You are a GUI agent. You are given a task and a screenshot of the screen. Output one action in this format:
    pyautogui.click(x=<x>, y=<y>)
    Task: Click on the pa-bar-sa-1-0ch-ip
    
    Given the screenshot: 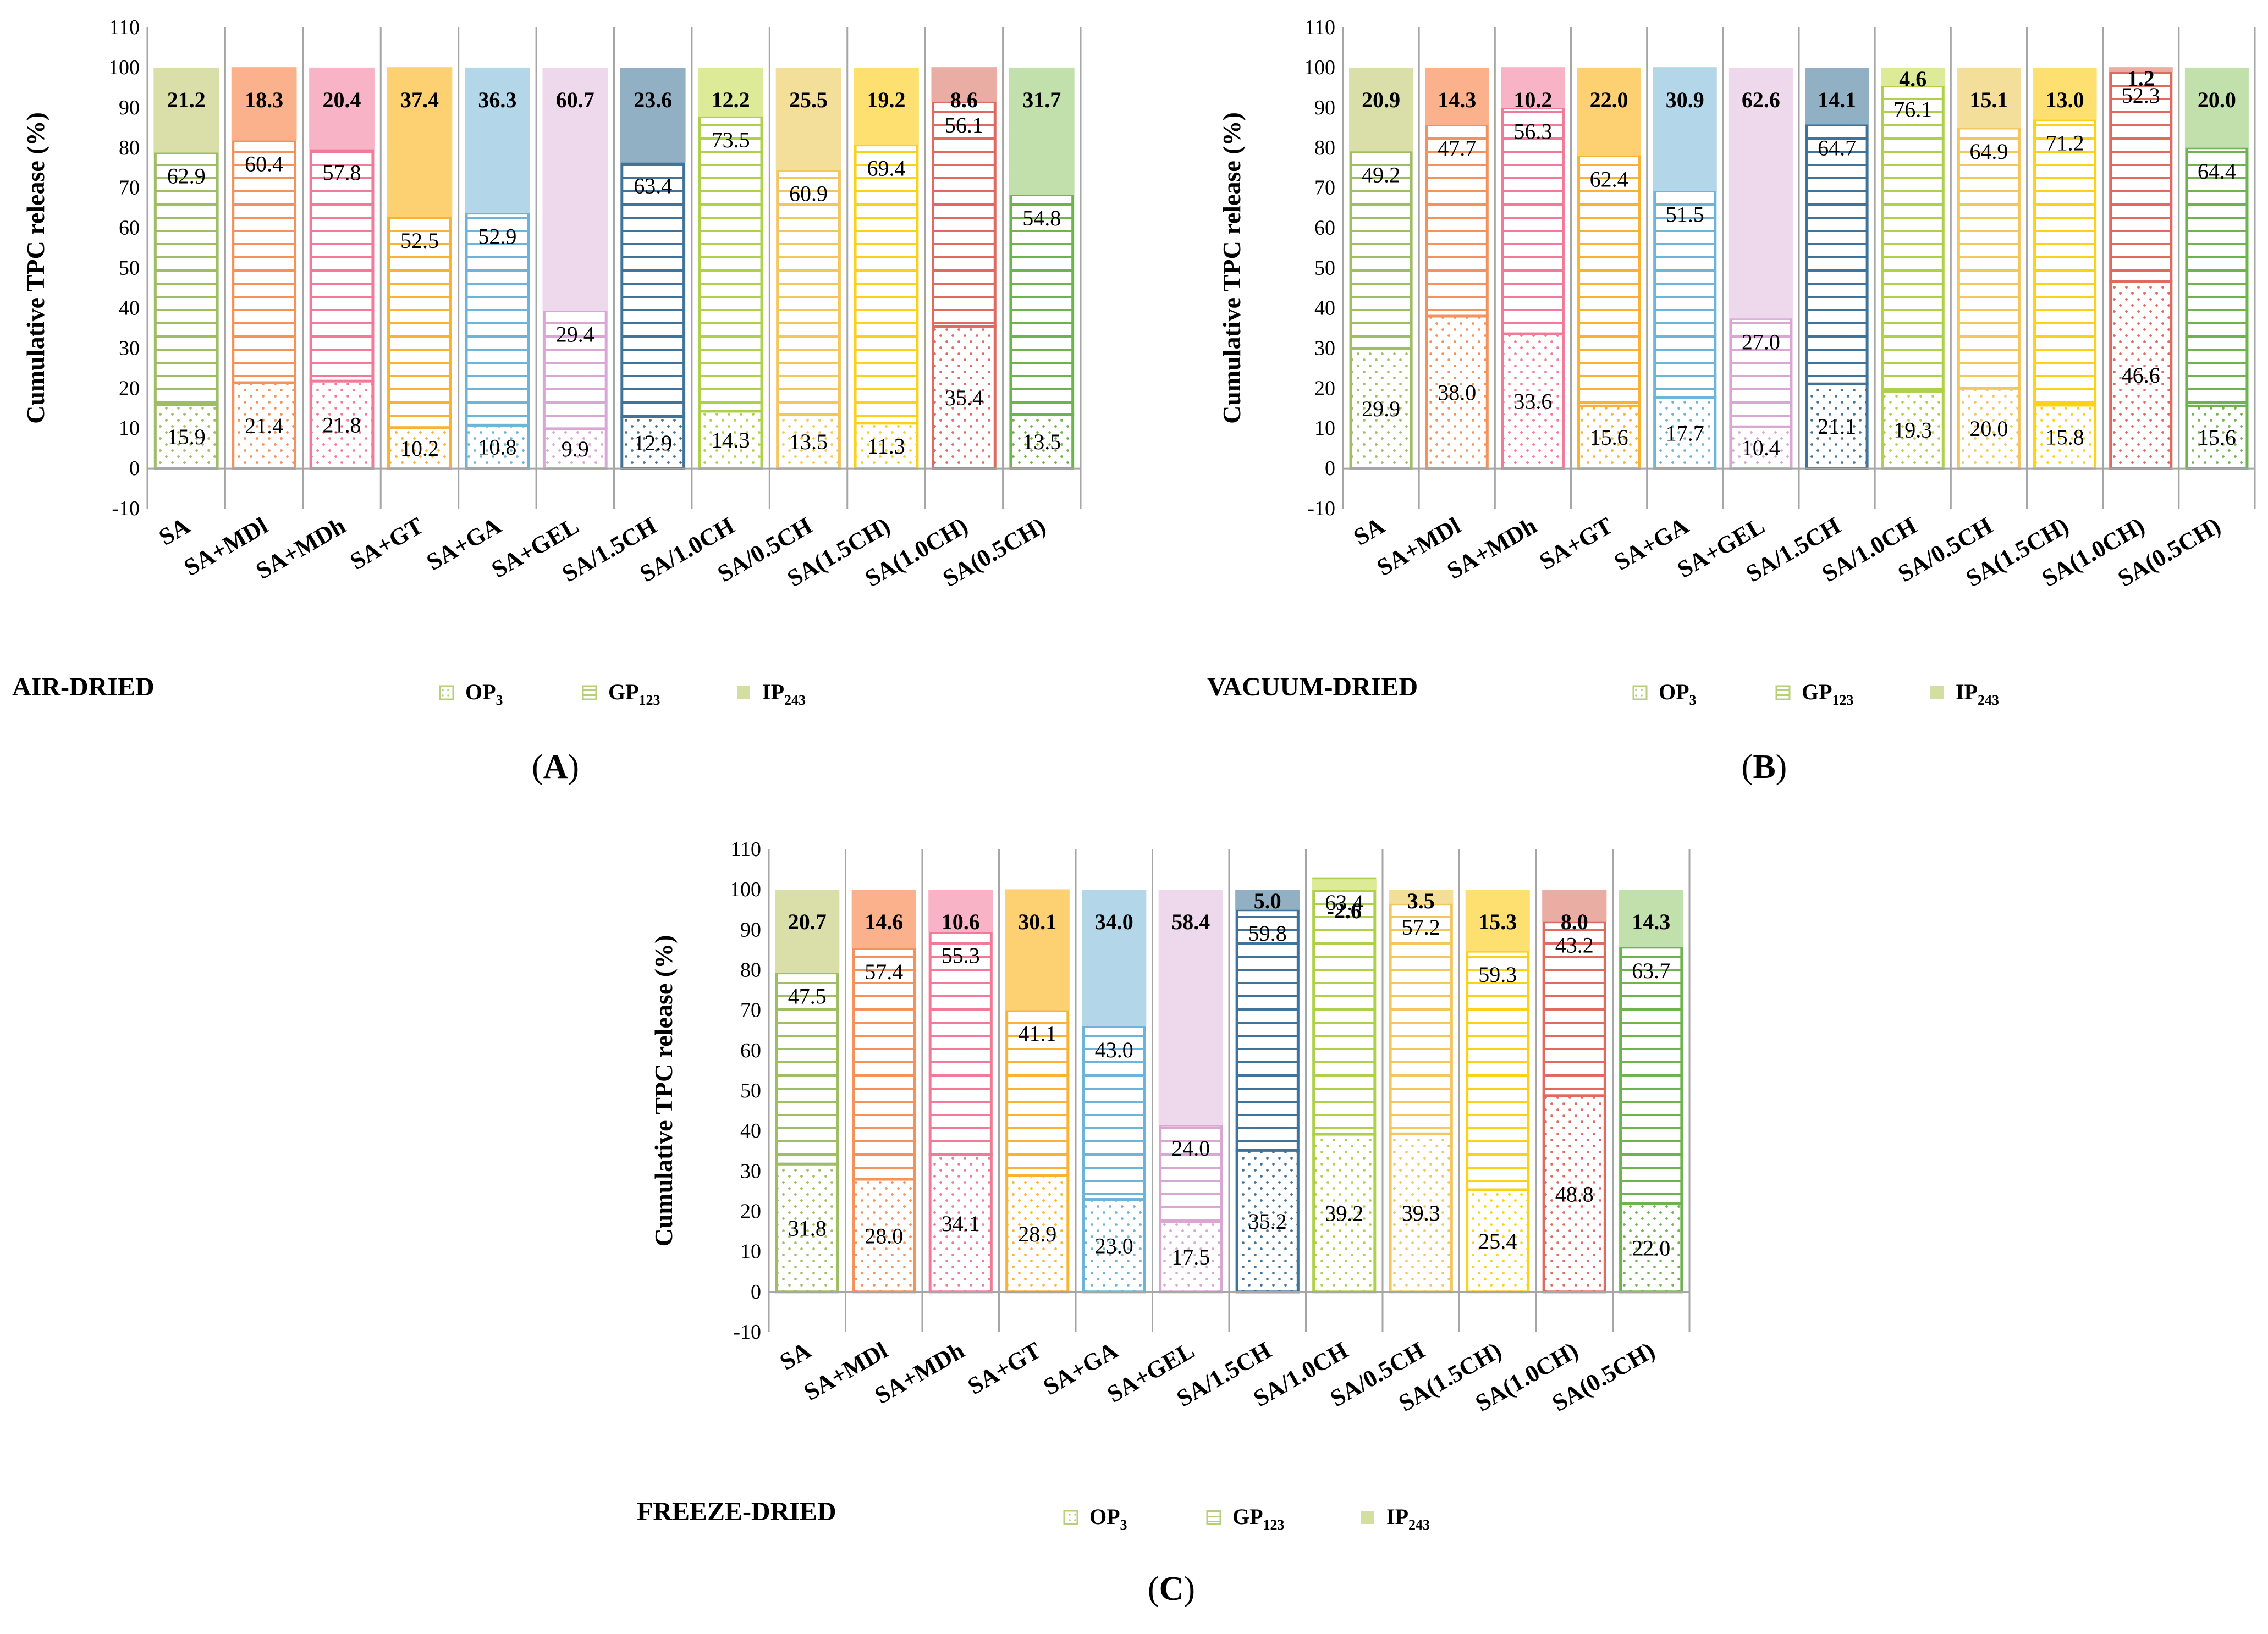 What is the action you would take?
    pyautogui.click(x=731, y=92)
    